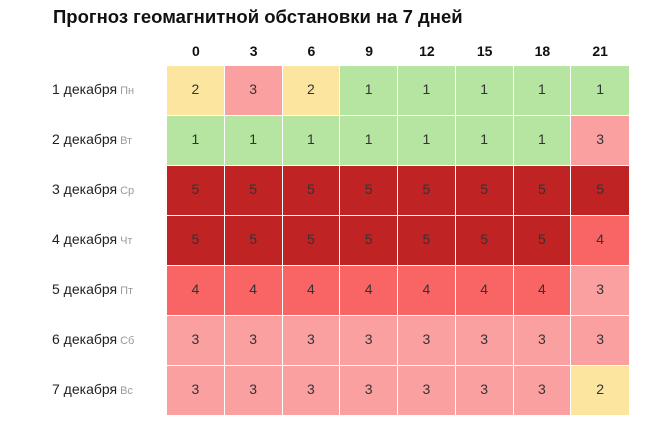  I want to click on day-date: 3 декабря, so click(85, 189).